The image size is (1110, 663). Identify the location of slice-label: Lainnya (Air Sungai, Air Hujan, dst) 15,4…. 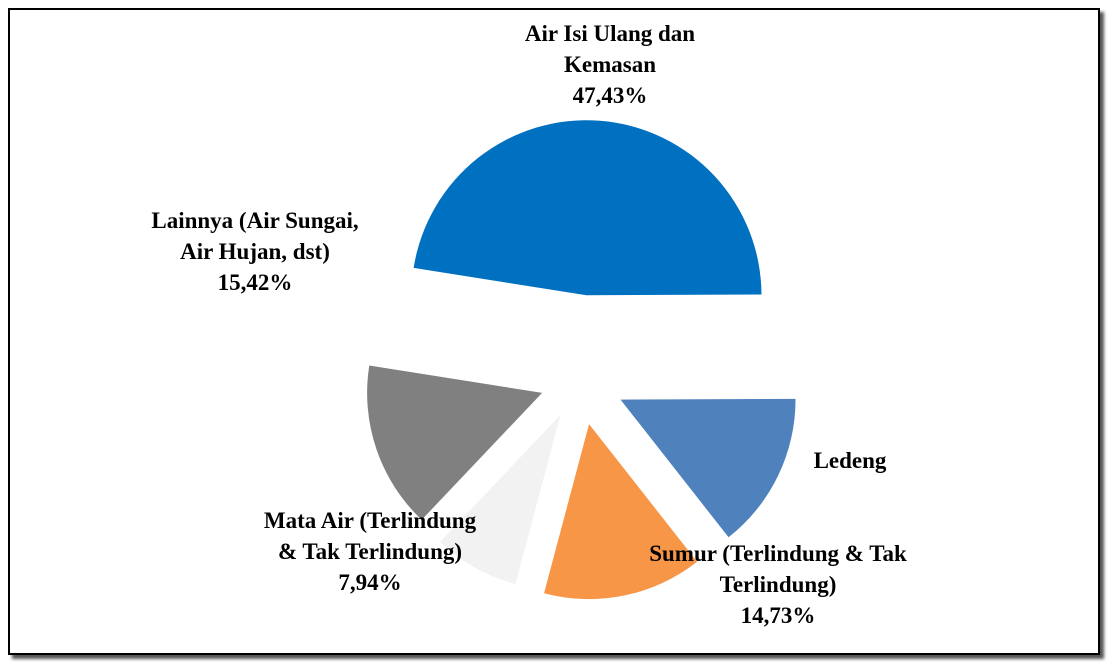
(255, 251).